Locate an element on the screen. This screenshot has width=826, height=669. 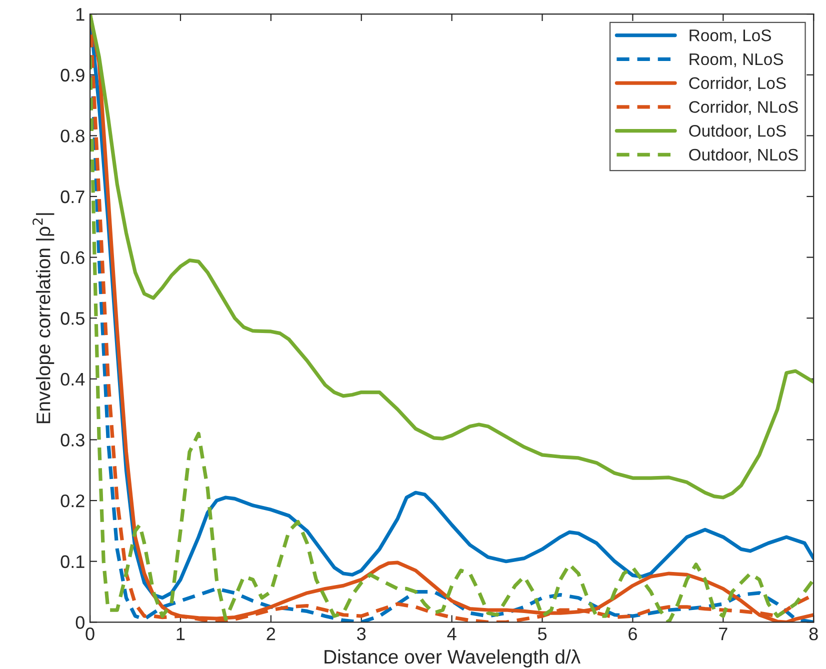
x-tick-label: 1 is located at coordinates (180, 634).